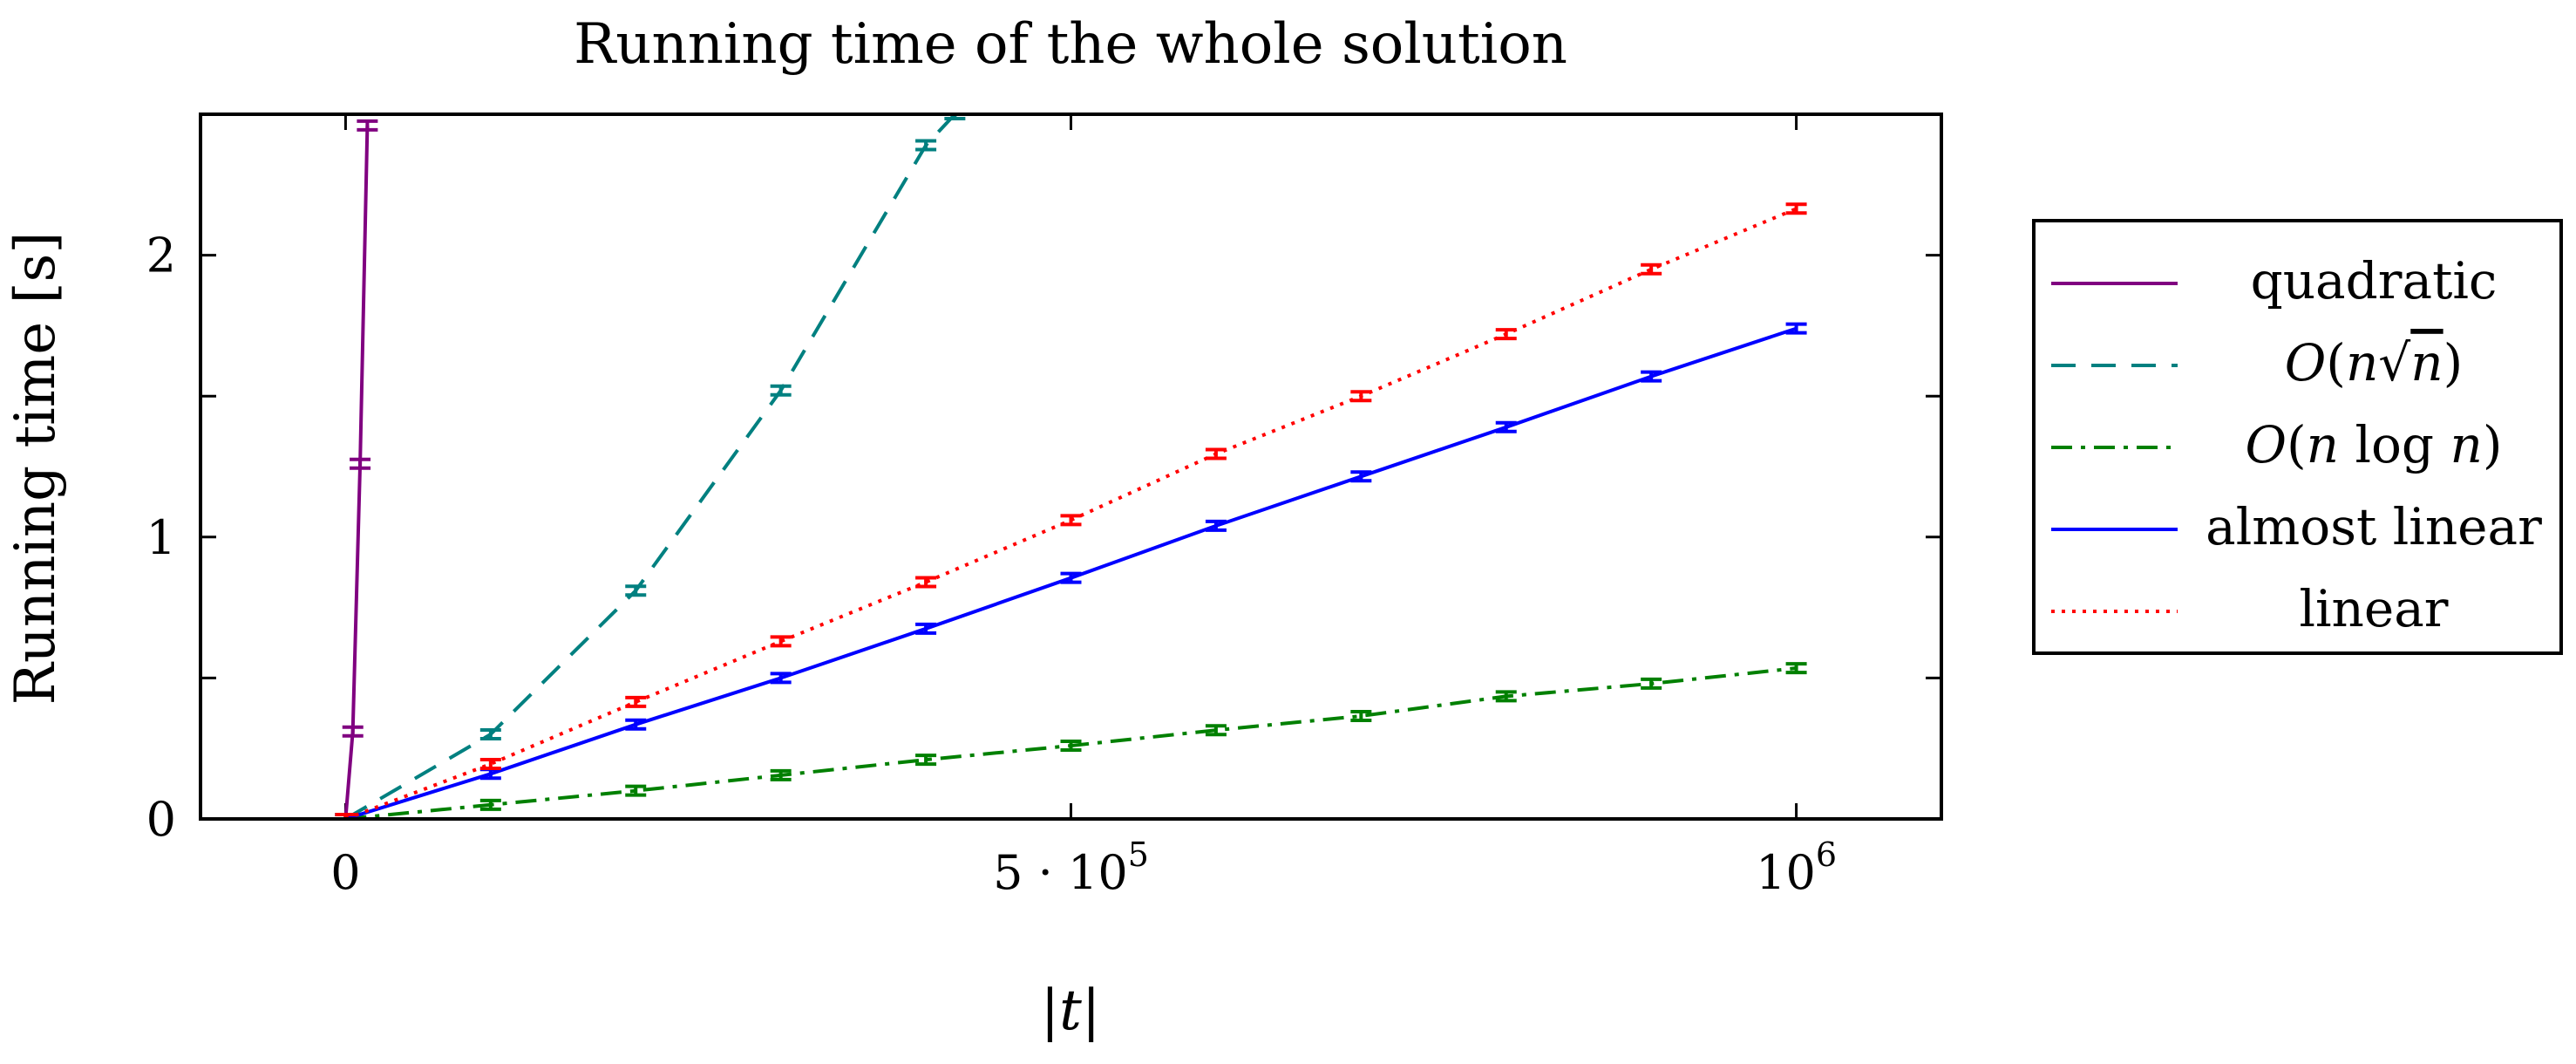 Image resolution: width=2576 pixels, height=1064 pixels. I want to click on legend-item: O(n√n), so click(2257, 362).